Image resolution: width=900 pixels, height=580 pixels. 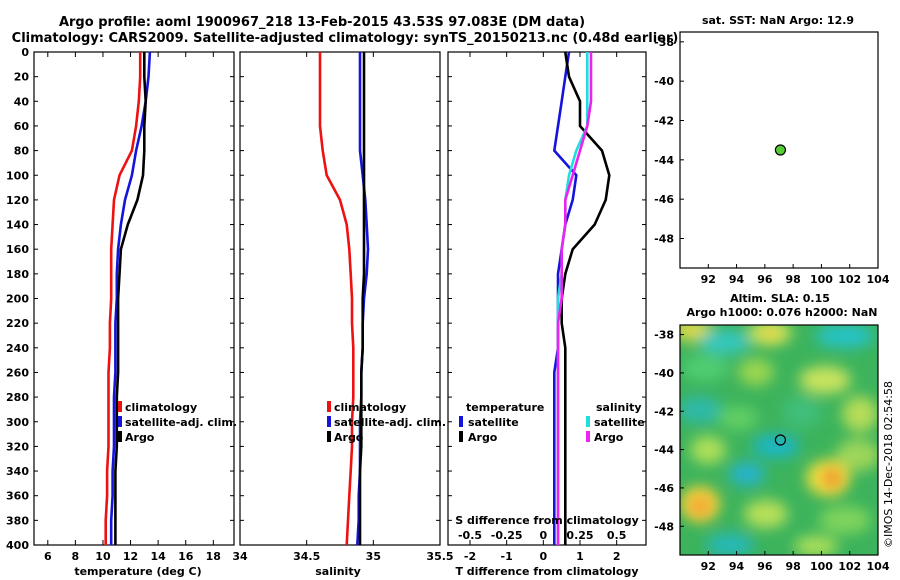 I want to click on depth-tick-label: 80, so click(x=22, y=151).